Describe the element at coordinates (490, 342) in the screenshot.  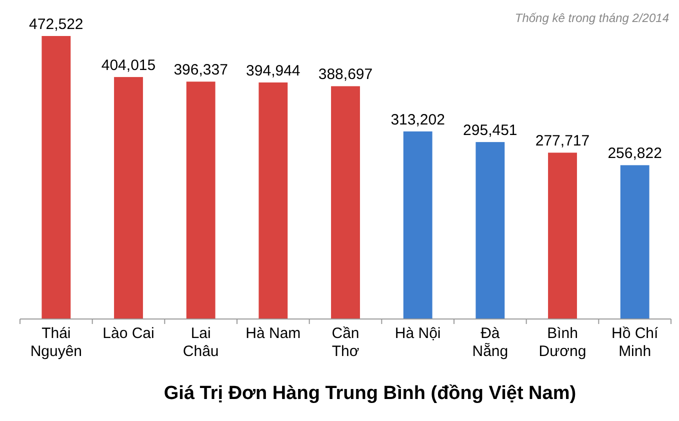
I see `x-tick-label: Đà Nẵng` at that location.